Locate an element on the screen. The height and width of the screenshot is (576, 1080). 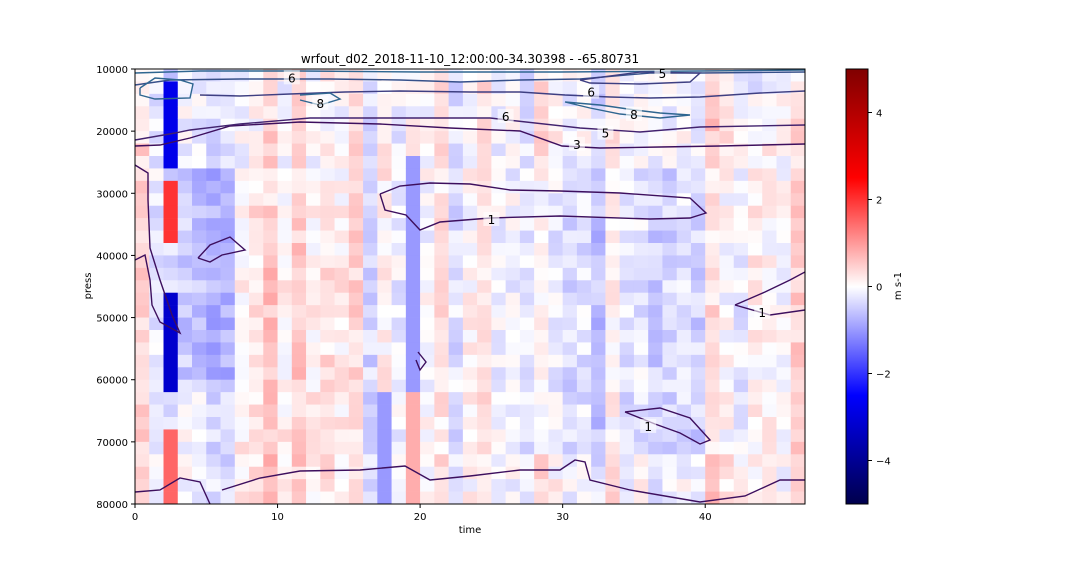
contour-label-1: 1 is located at coordinates (648, 427).